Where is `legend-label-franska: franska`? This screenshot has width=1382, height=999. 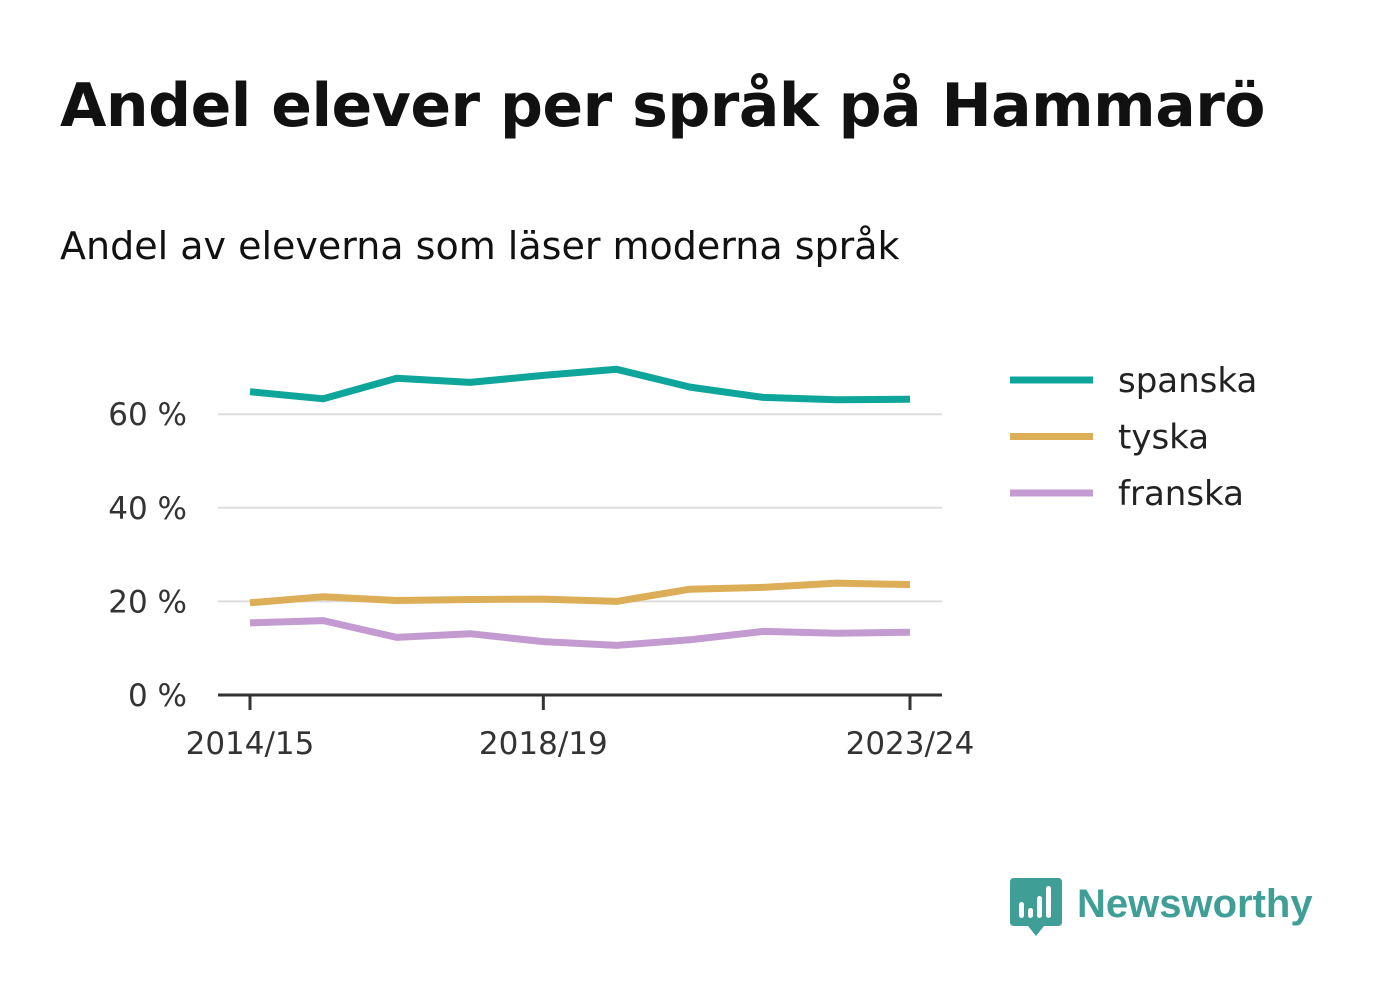 legend-label-franska: franska is located at coordinates (1181, 494).